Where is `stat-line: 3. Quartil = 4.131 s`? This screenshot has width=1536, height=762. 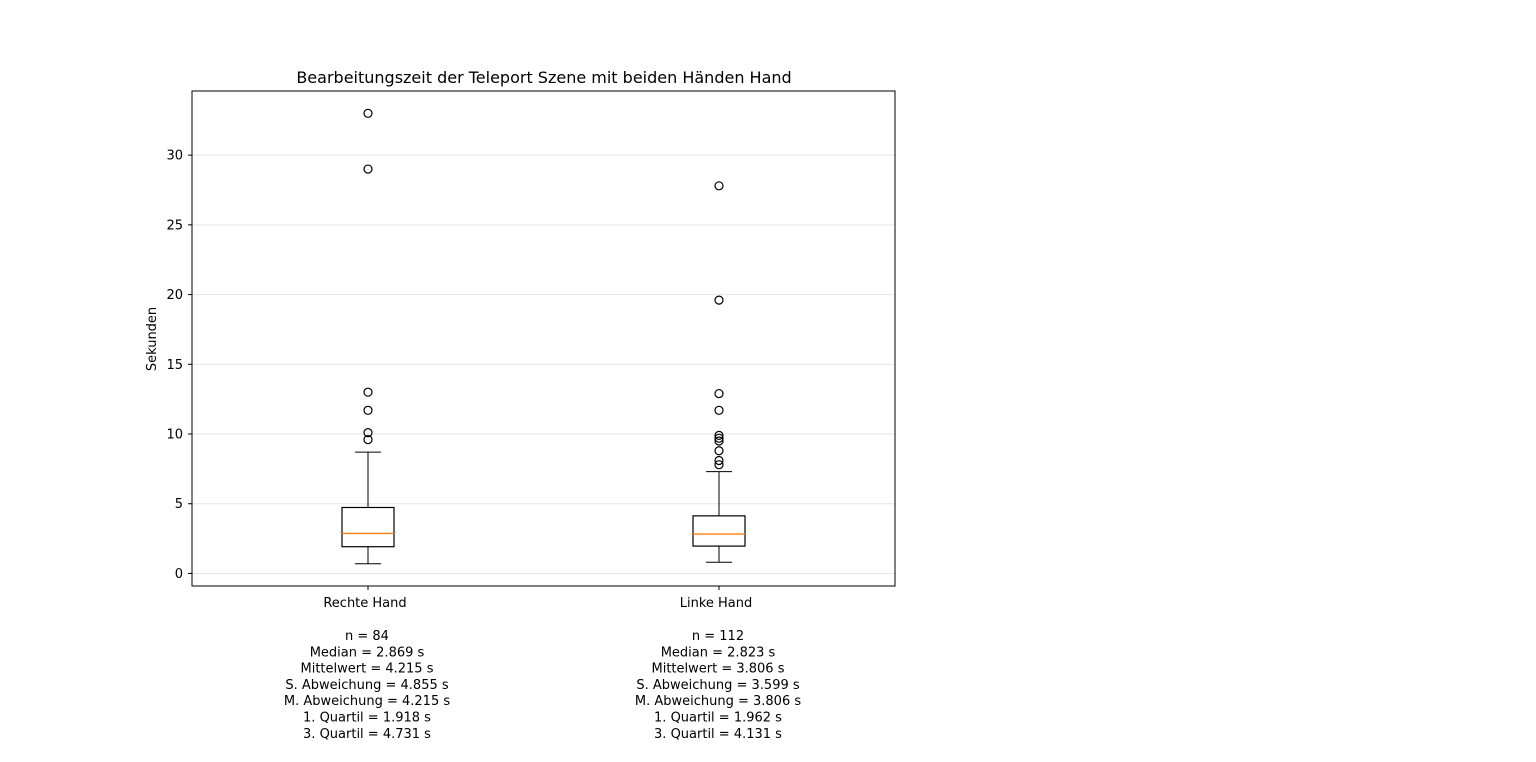 stat-line: 3. Quartil = 4.131 s is located at coordinates (718, 734).